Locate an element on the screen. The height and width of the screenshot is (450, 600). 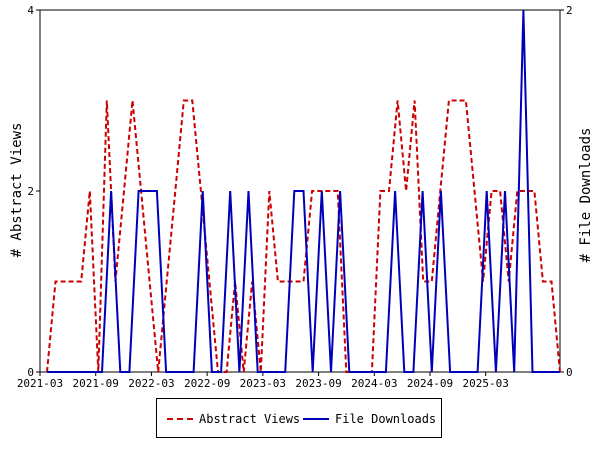
legend-entry-file-downloads: File Downloads is located at coordinates (369, 419).